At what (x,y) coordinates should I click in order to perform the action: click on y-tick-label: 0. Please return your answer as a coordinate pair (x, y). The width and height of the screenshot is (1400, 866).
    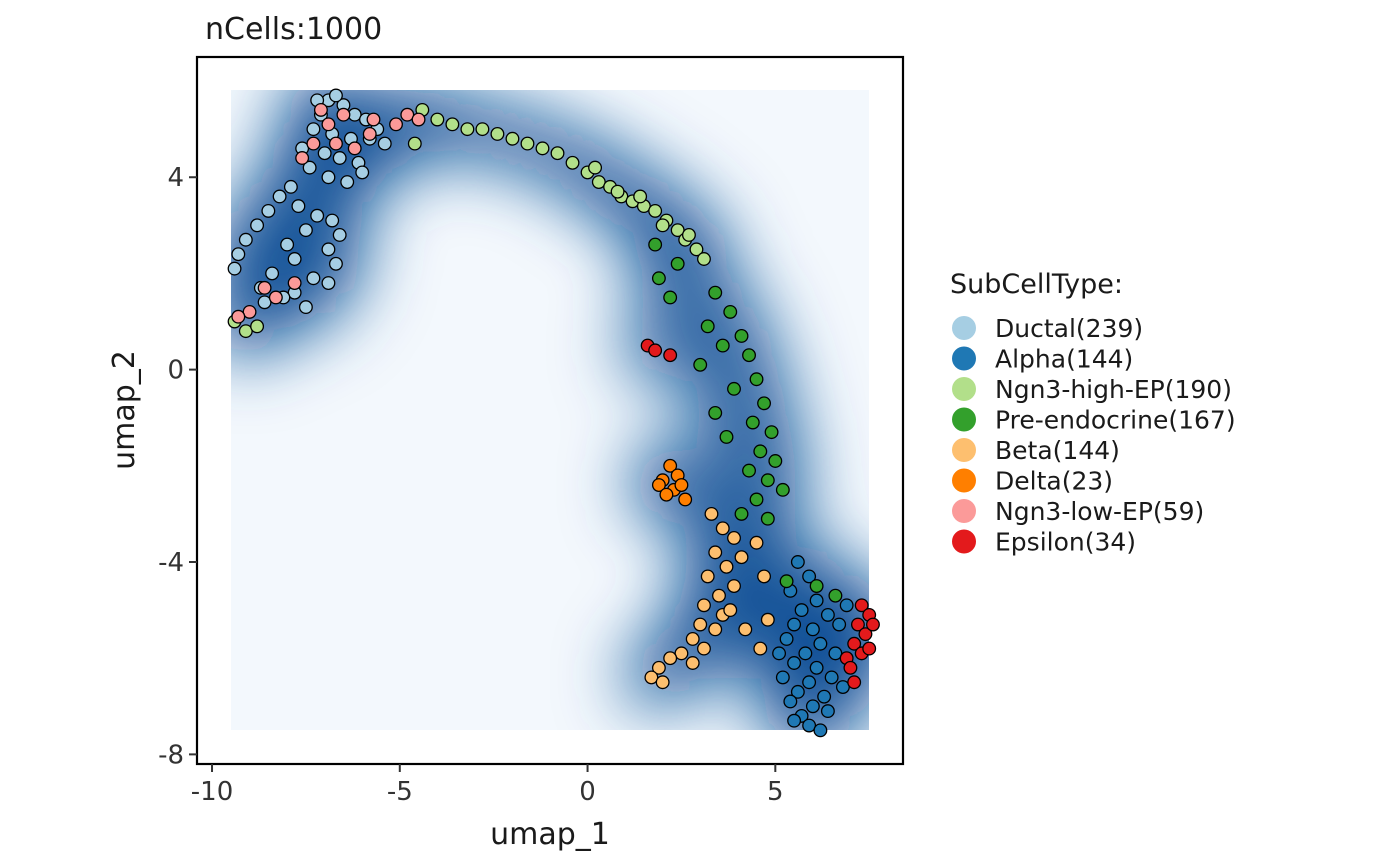
    Looking at the image, I should click on (175, 371).